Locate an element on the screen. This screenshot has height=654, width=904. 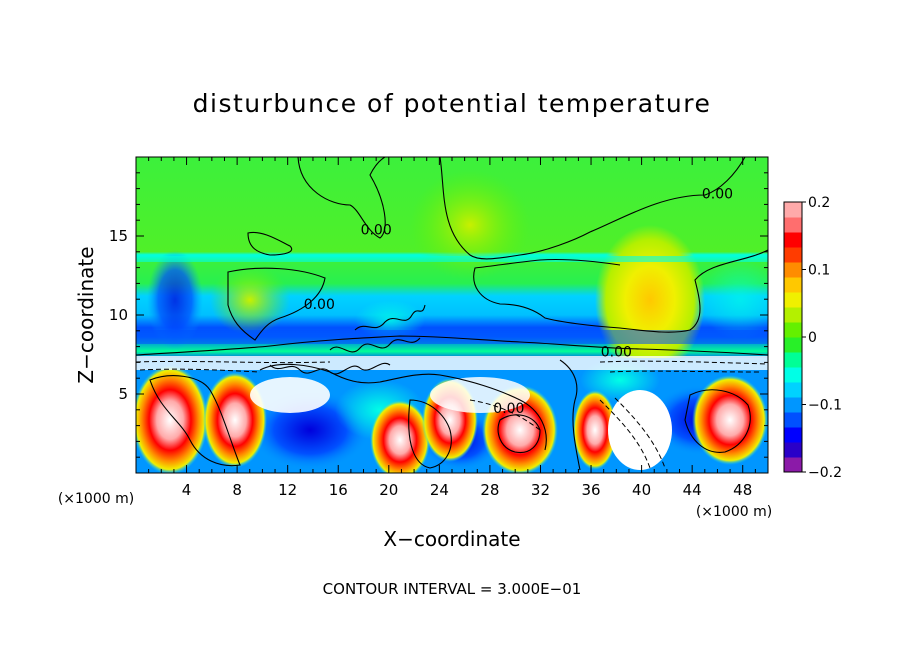
y-tick-label: 15 is located at coordinates (118, 236).